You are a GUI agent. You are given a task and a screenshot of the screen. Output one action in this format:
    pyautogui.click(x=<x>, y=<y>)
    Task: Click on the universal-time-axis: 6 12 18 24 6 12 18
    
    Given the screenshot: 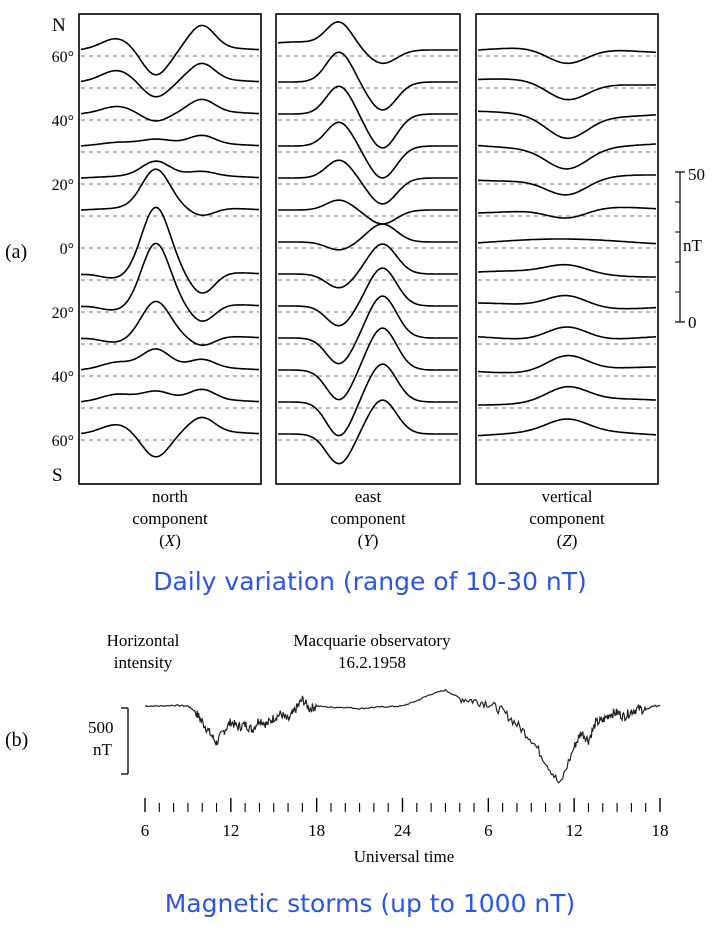 What is the action you would take?
    pyautogui.click(x=405, y=819)
    